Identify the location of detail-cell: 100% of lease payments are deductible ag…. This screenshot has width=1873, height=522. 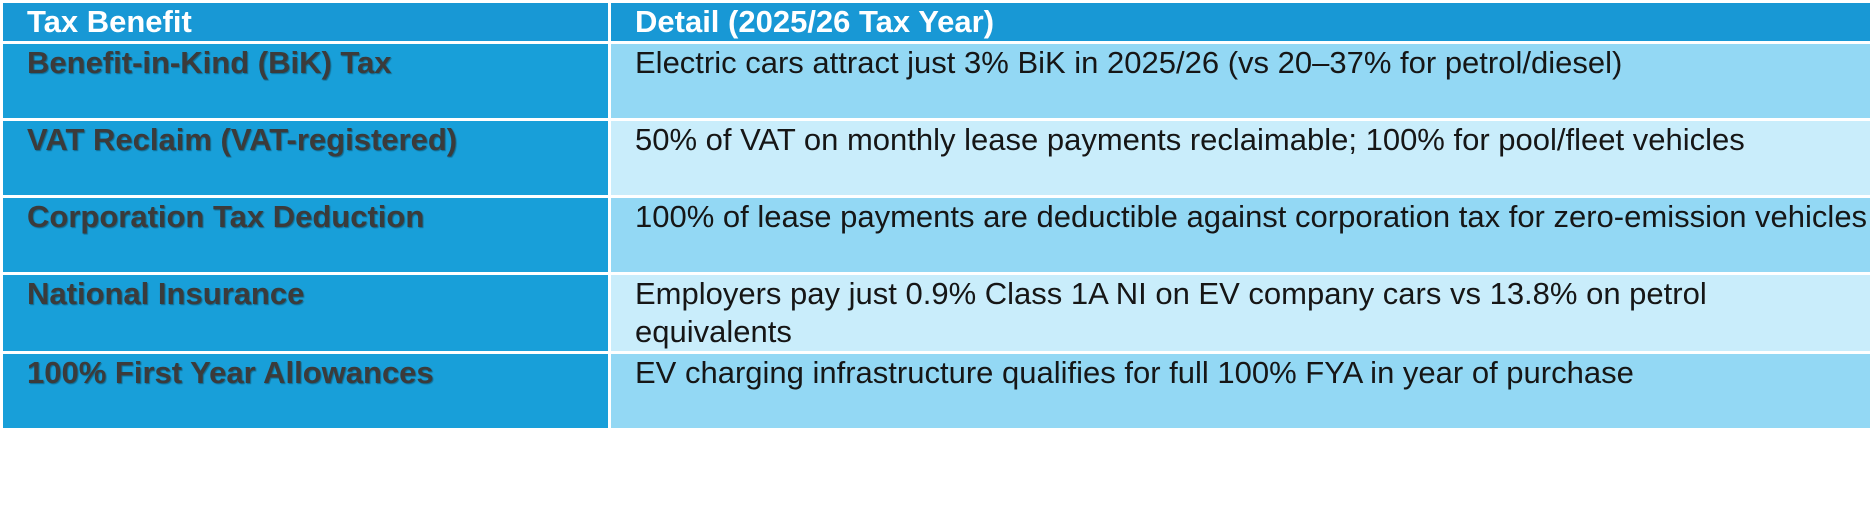
(1240, 235).